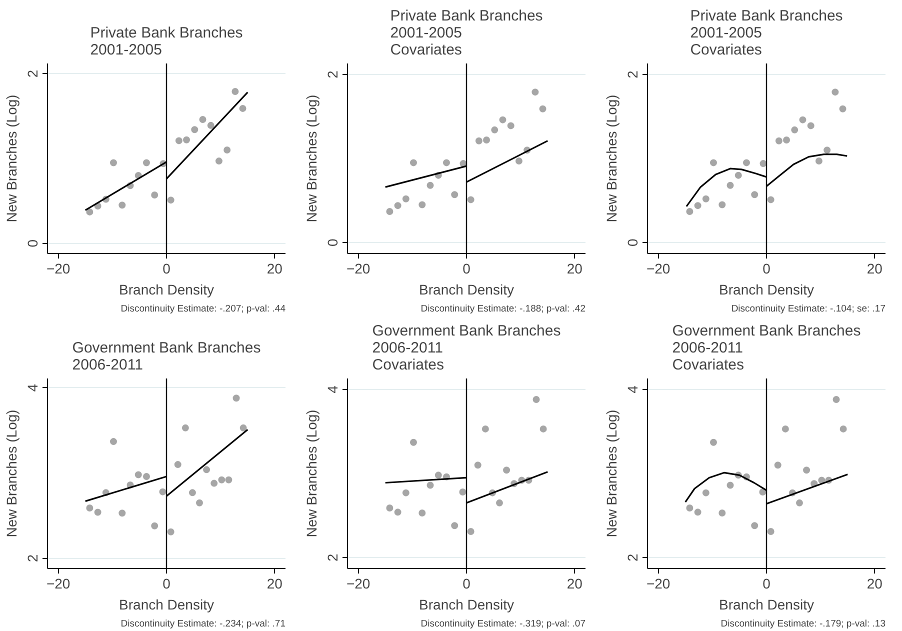 The height and width of the screenshot is (631, 902). Describe the element at coordinates (808, 309) in the screenshot. I see `text: Discontinuity Estimate: -.104; se: .17` at that location.